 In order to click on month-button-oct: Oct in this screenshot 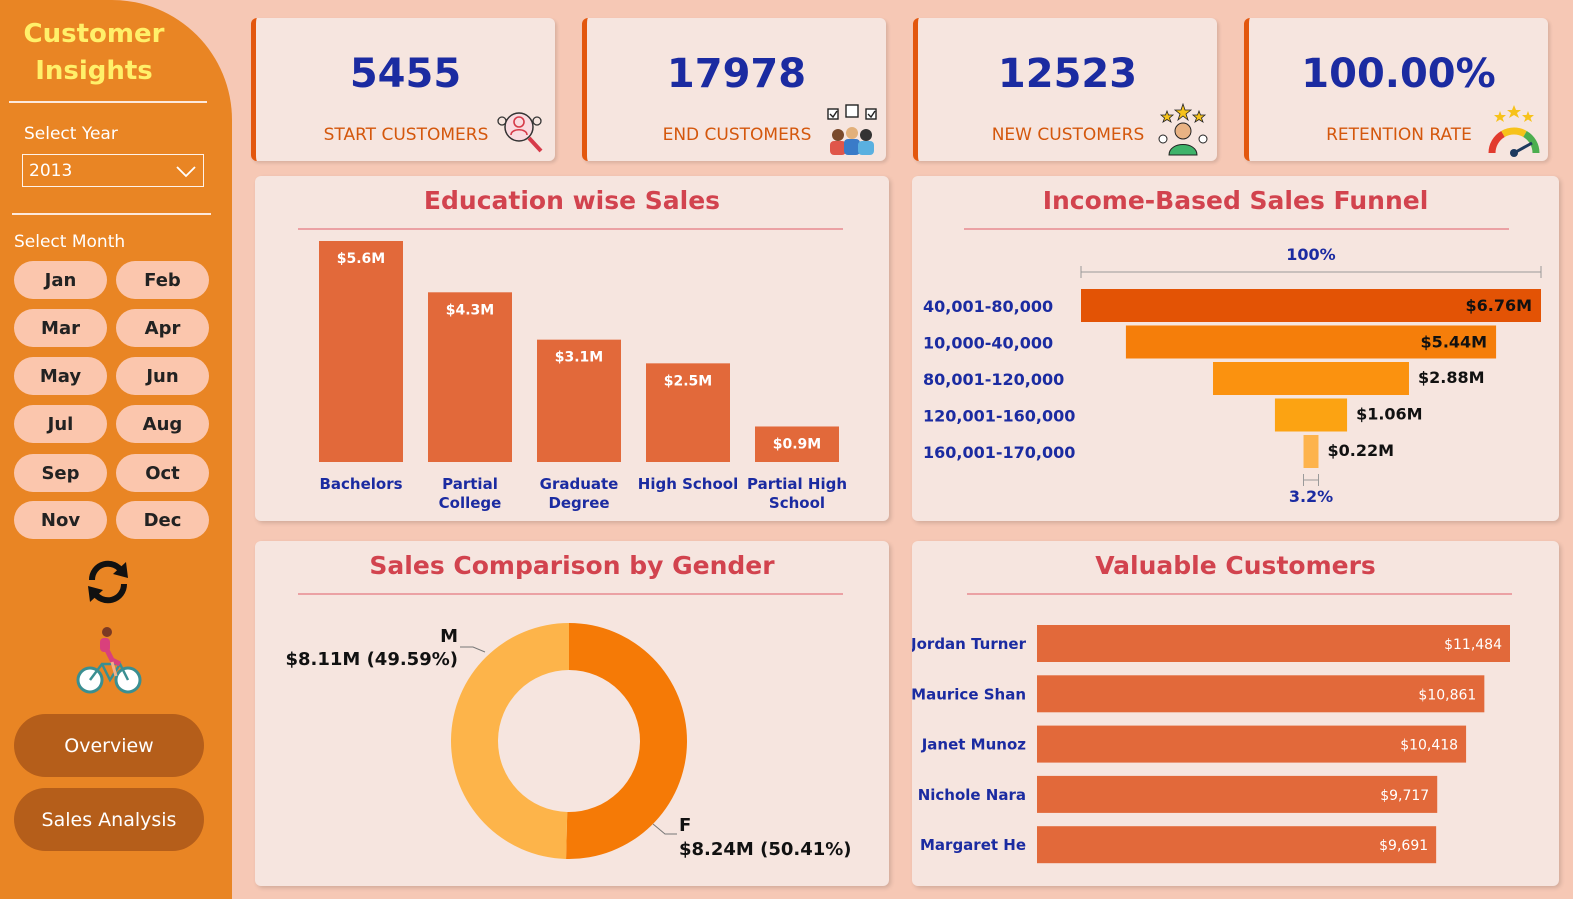, I will do `click(162, 473)`.